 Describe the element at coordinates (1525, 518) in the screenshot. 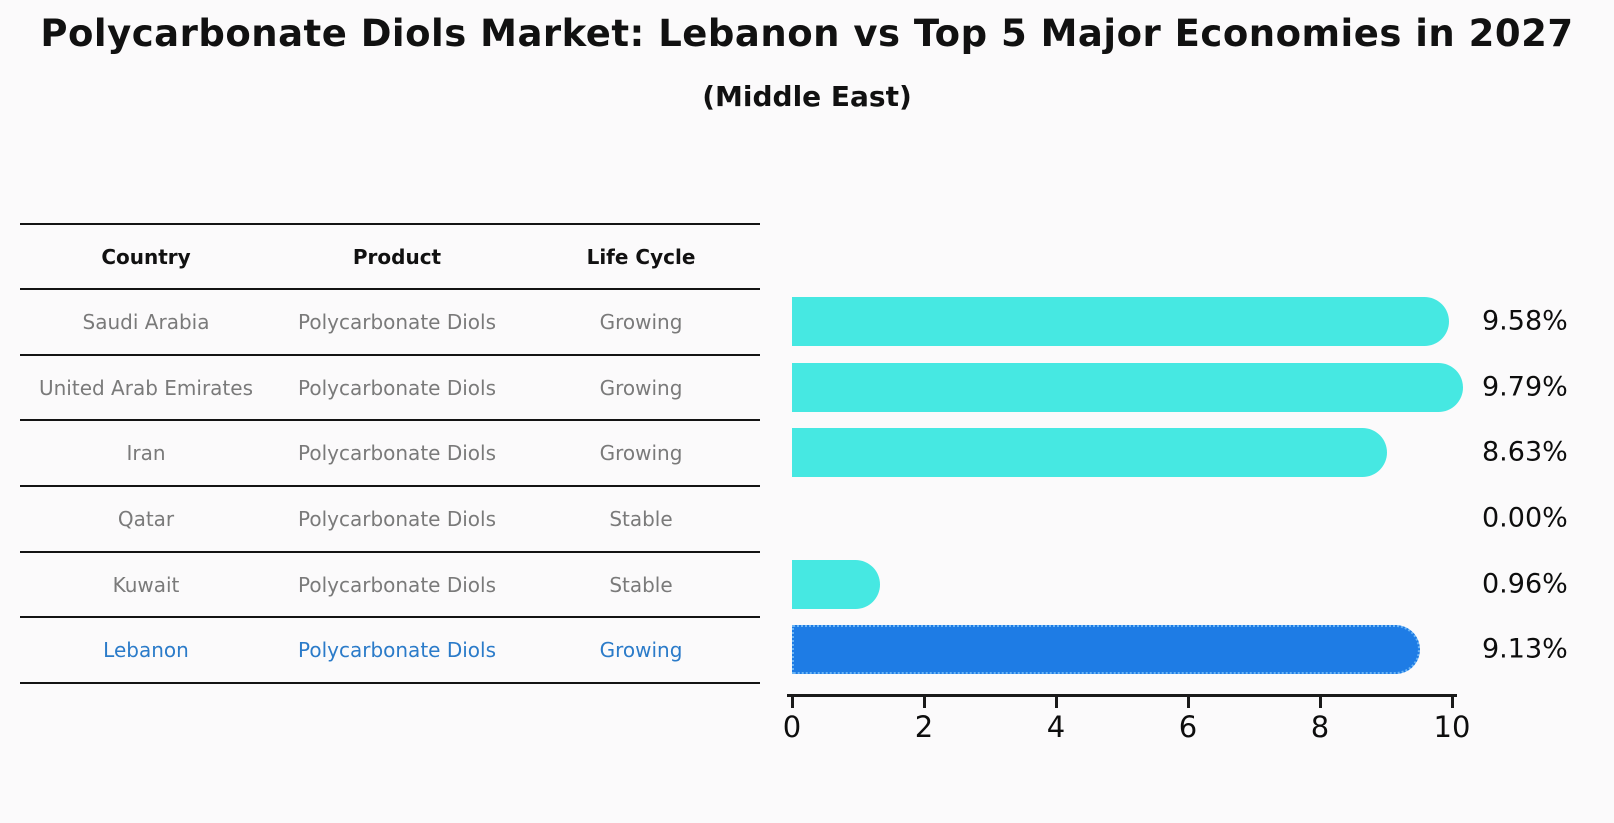

I see `bar-value-label: 0.00%` at that location.